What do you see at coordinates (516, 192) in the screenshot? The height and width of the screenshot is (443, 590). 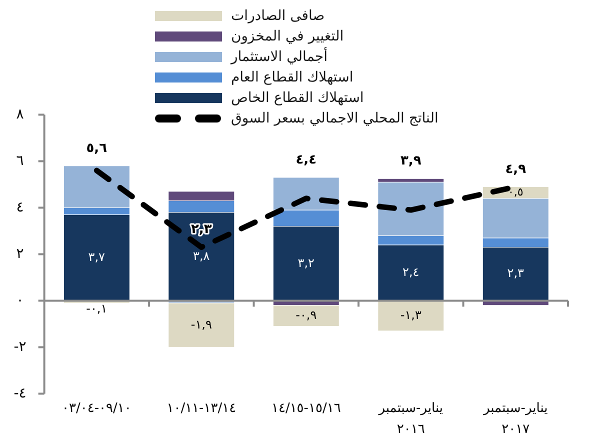 I see `data-label: ٠,٥` at bounding box center [516, 192].